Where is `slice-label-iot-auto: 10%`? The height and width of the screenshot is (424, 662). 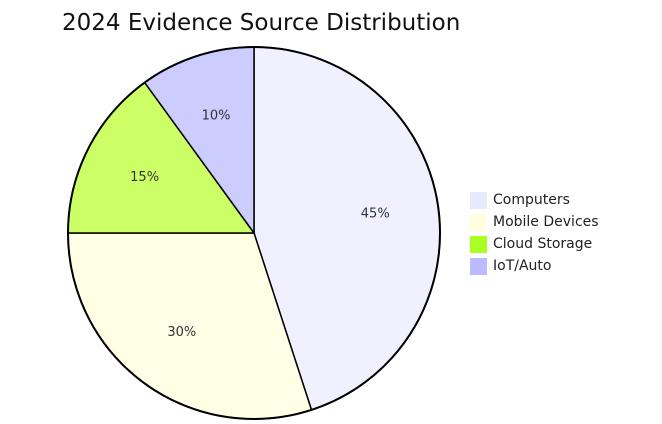 slice-label-iot-auto: 10% is located at coordinates (216, 116).